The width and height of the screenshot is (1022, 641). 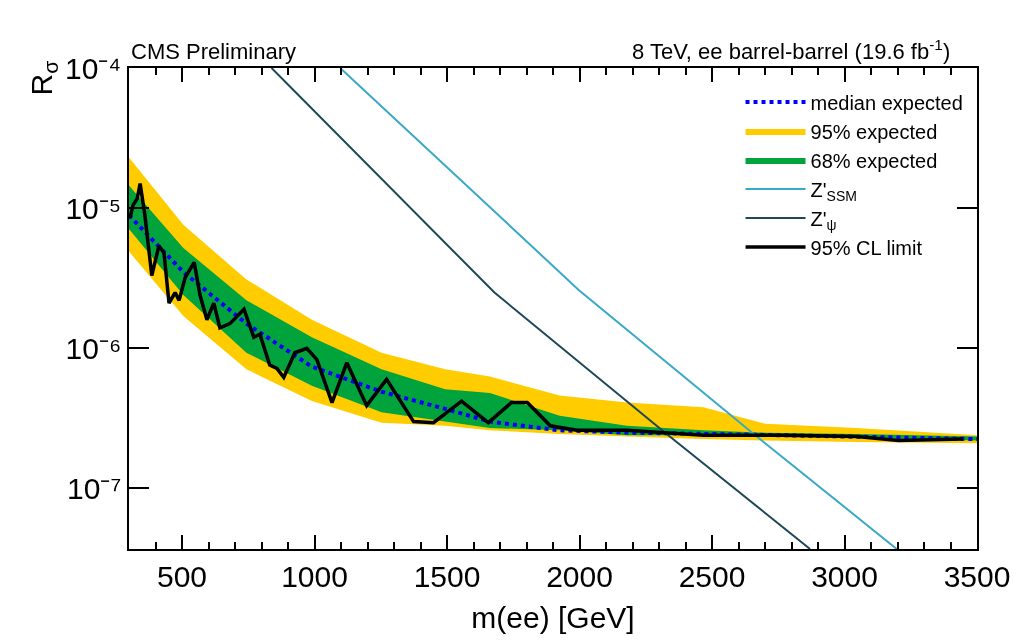 What do you see at coordinates (977, 576) in the screenshot?
I see `x-tick-label: 3500` at bounding box center [977, 576].